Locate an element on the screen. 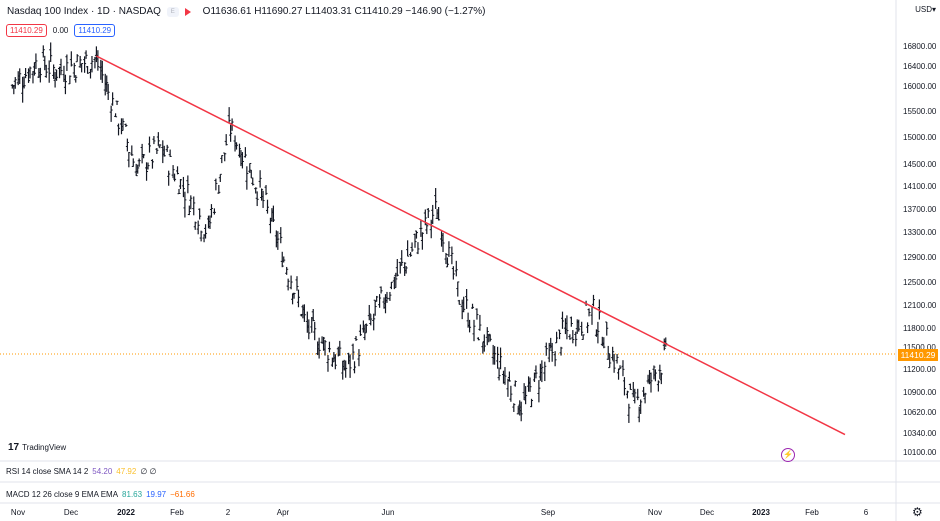 This screenshot has height=521, width=940. sell-button: 11410.29 is located at coordinates (26, 30).